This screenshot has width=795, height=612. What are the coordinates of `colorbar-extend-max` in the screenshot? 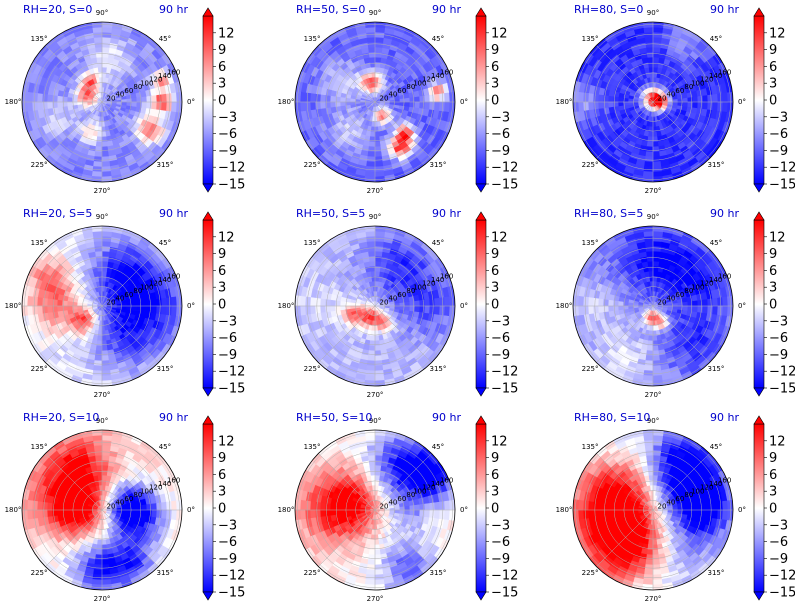 It's located at (759, 12).